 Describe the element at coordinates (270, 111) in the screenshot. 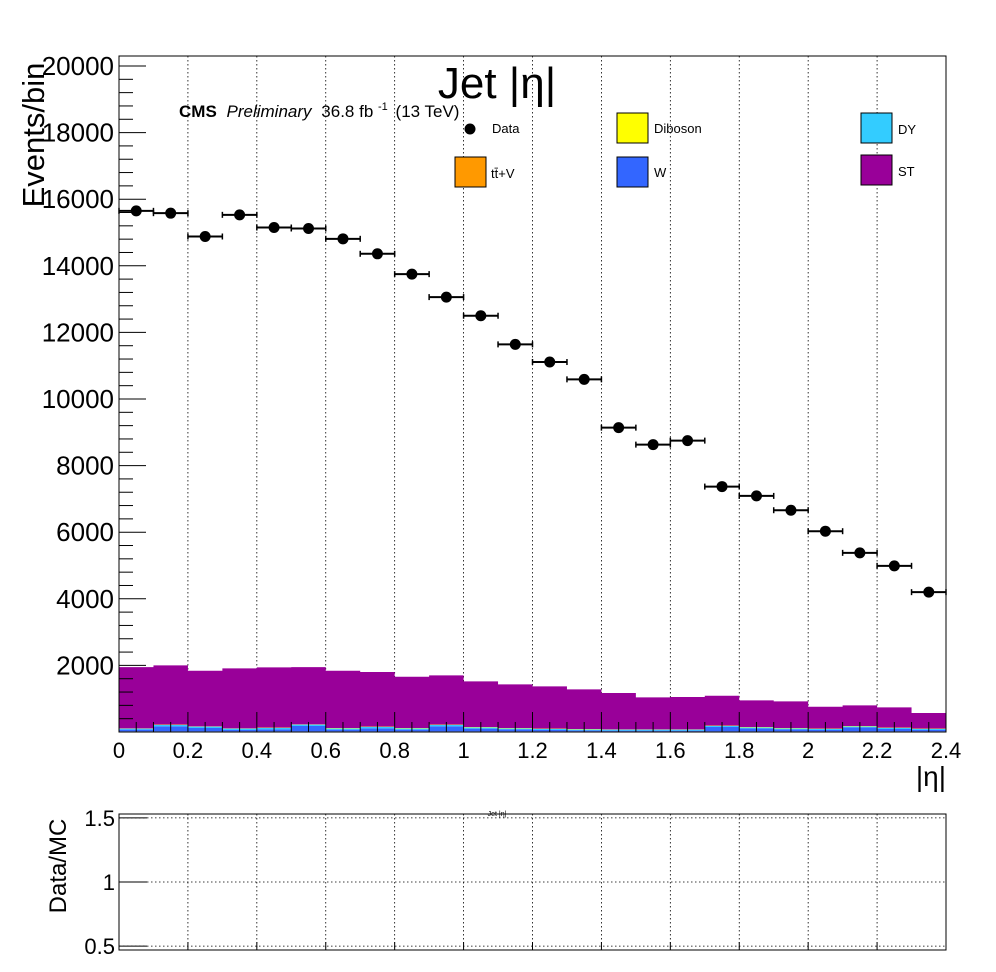

I see `status-label: Preliminary` at that location.